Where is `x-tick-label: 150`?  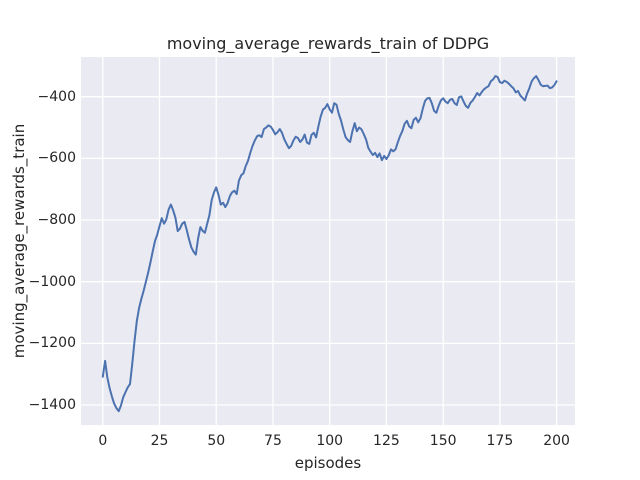 x-tick-label: 150 is located at coordinates (443, 441).